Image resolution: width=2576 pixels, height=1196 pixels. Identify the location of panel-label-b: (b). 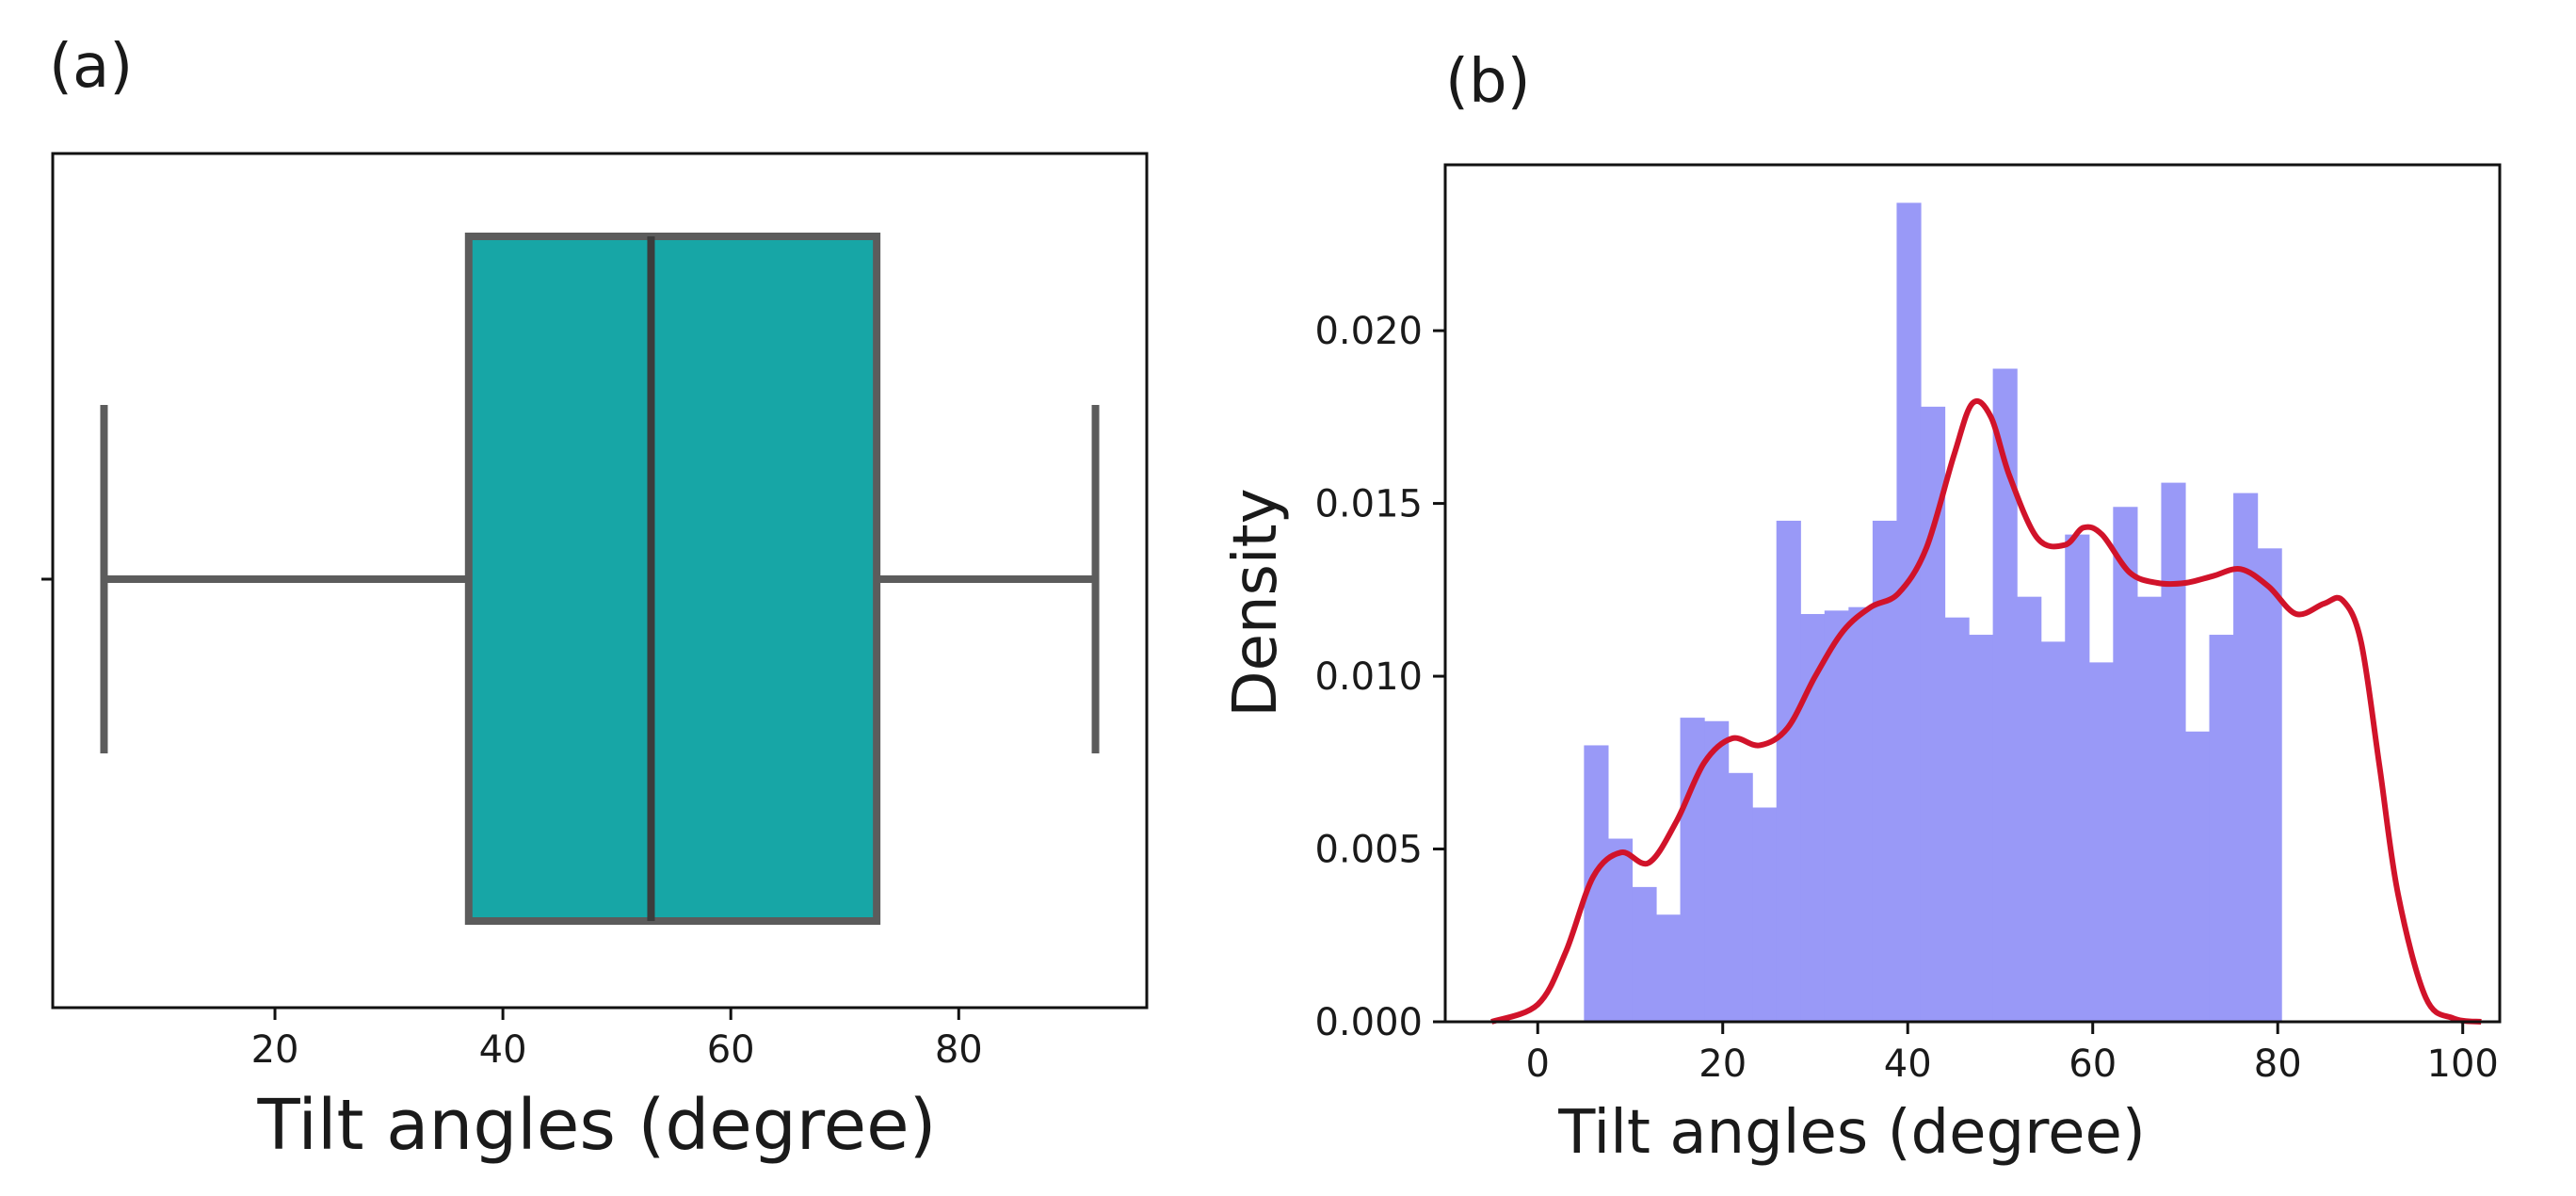
(1488, 82).